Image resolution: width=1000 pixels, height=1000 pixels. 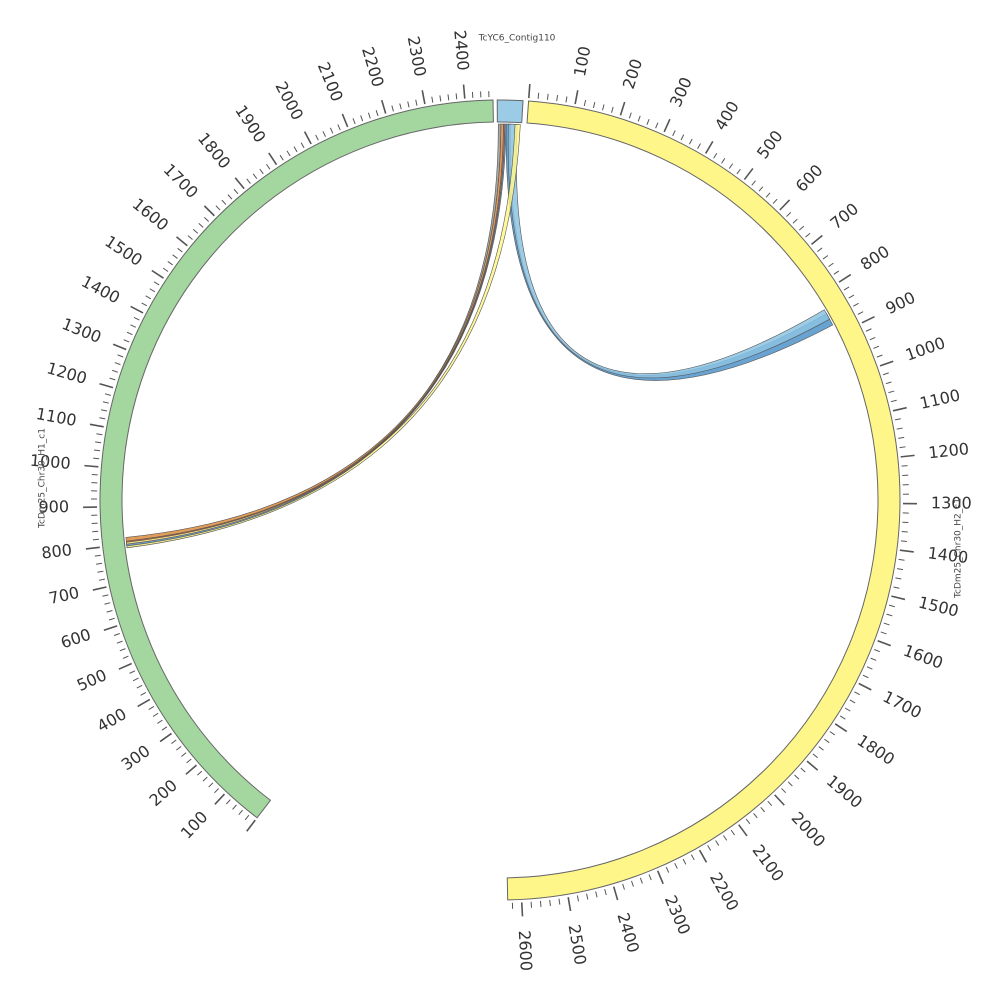 I want to click on segment-label-contig: TcYC6_Contig110, so click(x=517, y=39).